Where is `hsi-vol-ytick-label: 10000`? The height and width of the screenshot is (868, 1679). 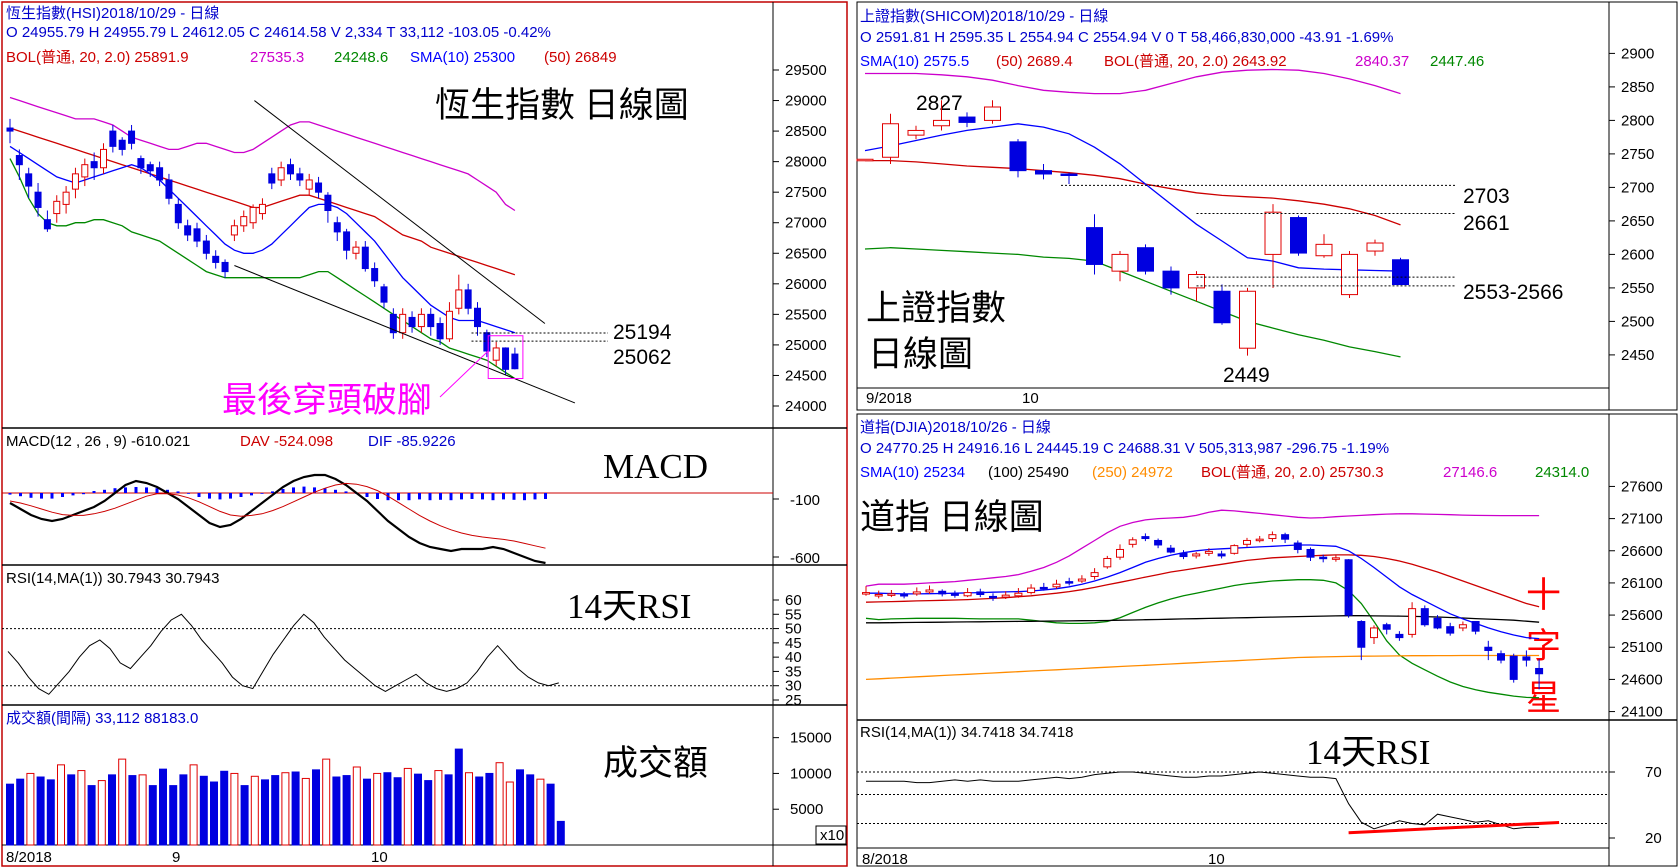
hsi-vol-ytick-label: 10000 is located at coordinates (811, 773).